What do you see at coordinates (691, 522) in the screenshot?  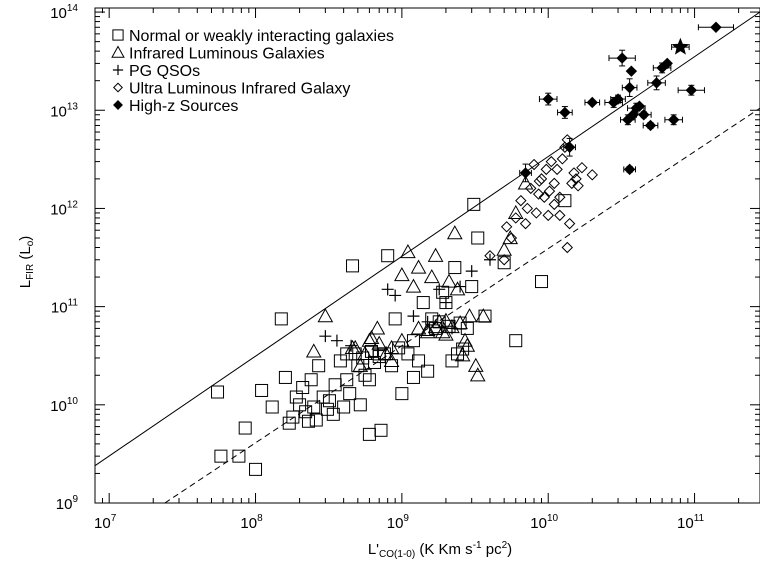 I see `x-tick-label: 1011` at bounding box center [691, 522].